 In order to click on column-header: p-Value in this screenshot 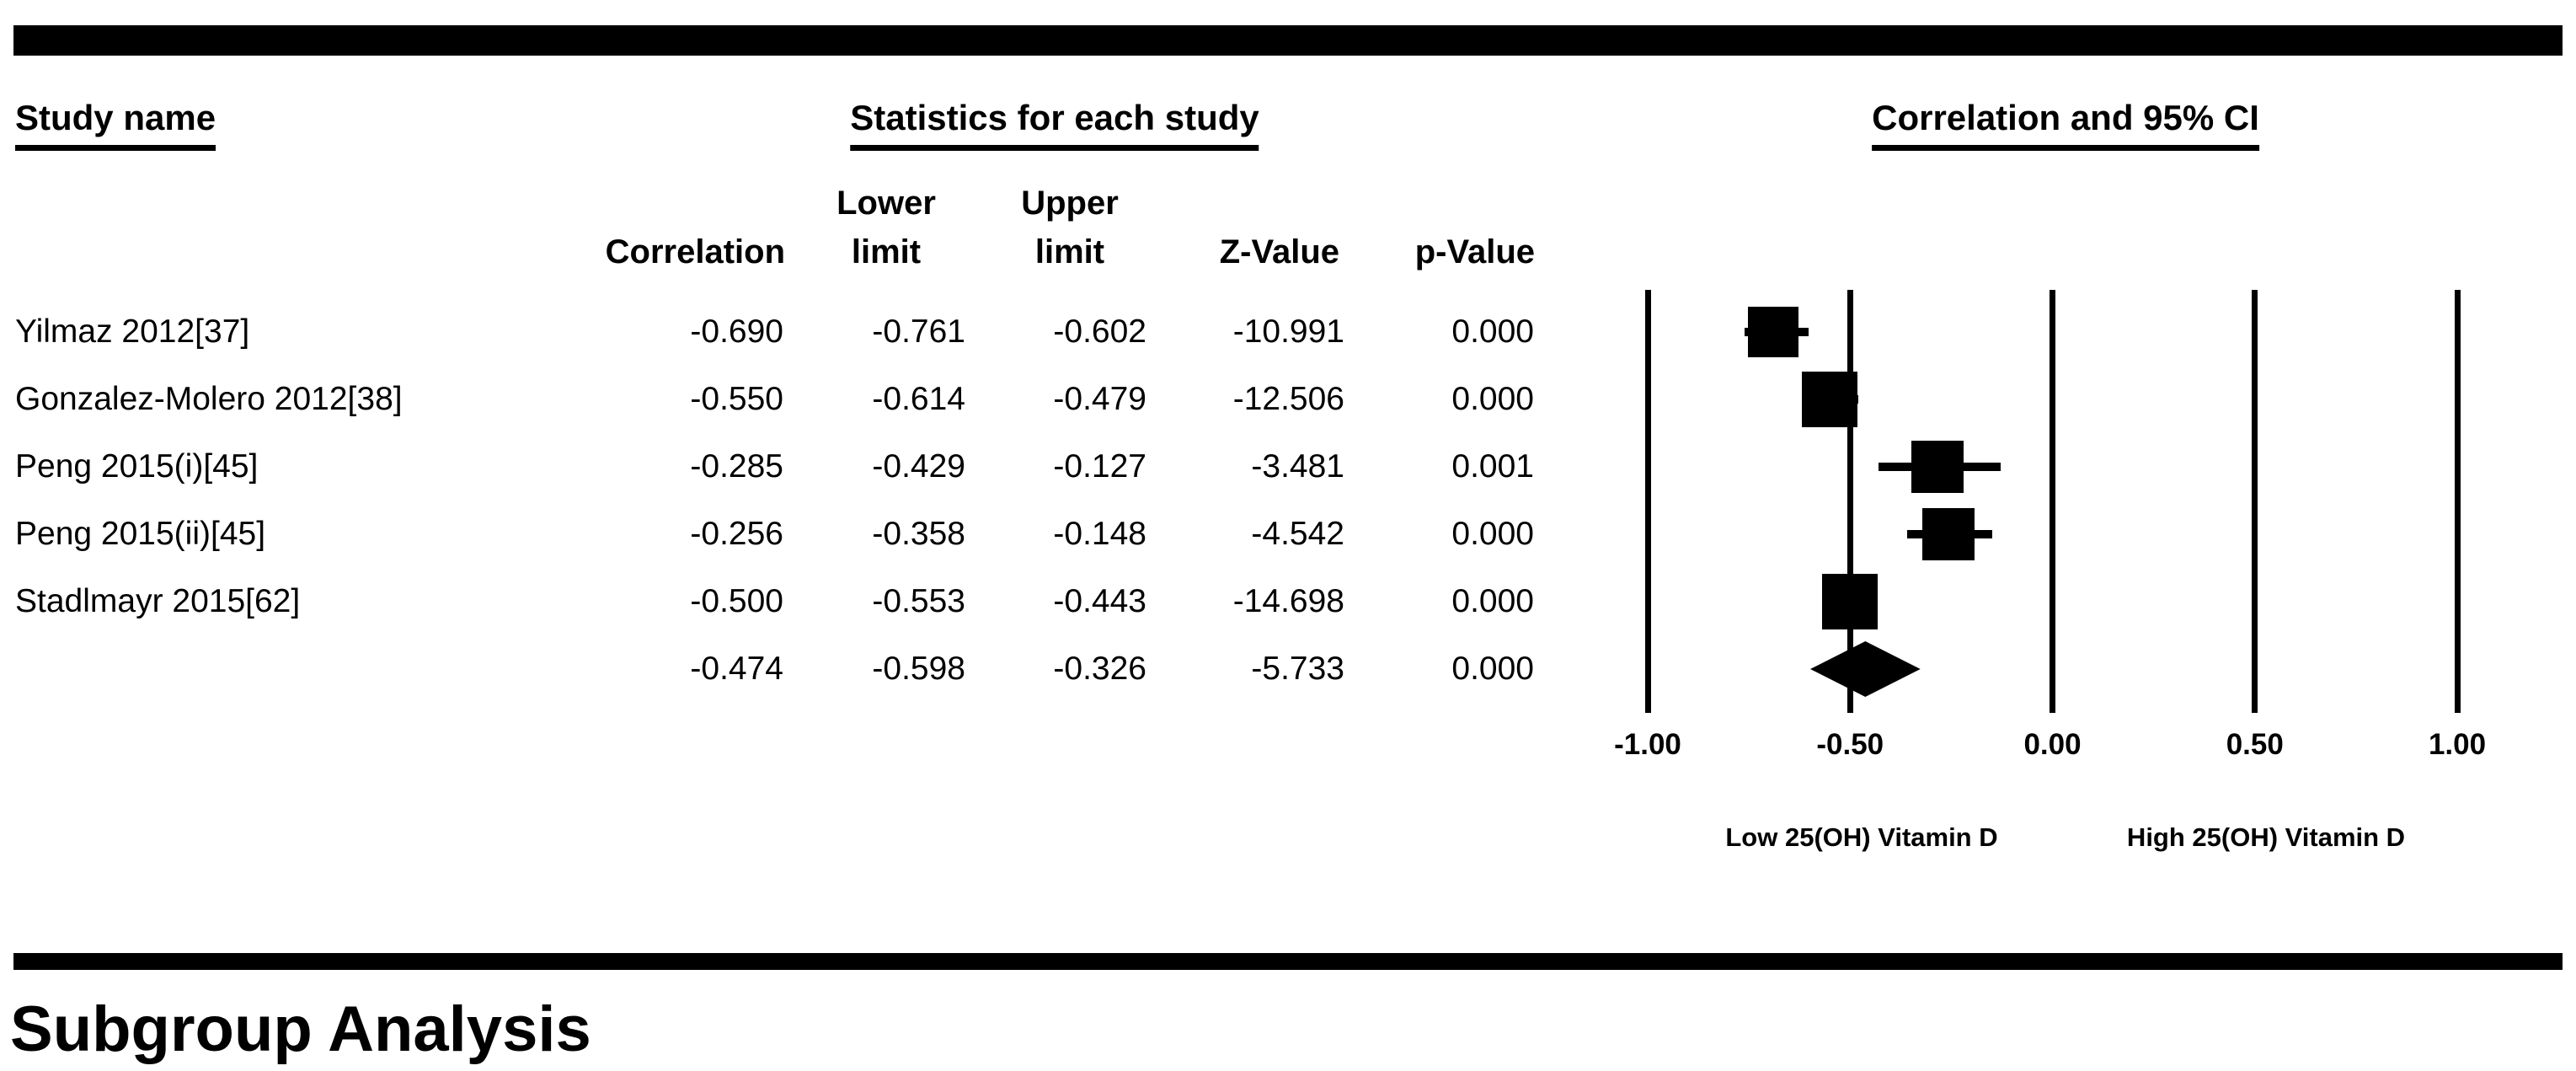, I will do `click(1366, 227)`.